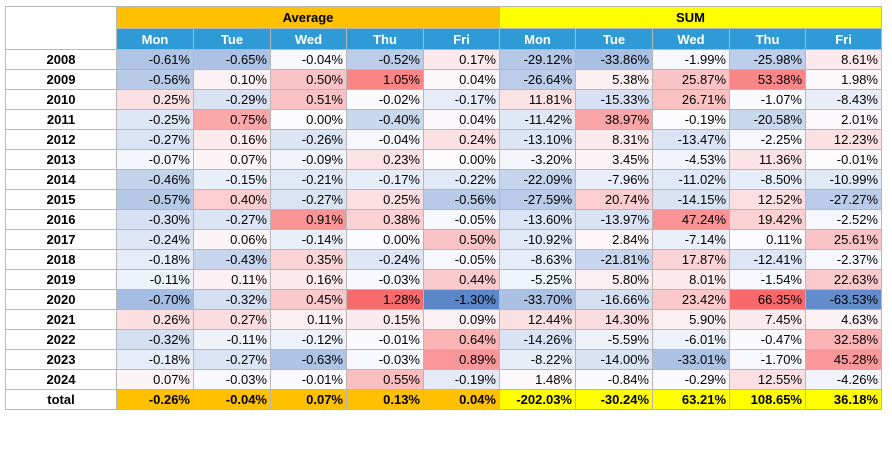 The height and width of the screenshot is (451, 892). What do you see at coordinates (61, 319) in the screenshot?
I see `year-cell: 2021` at bounding box center [61, 319].